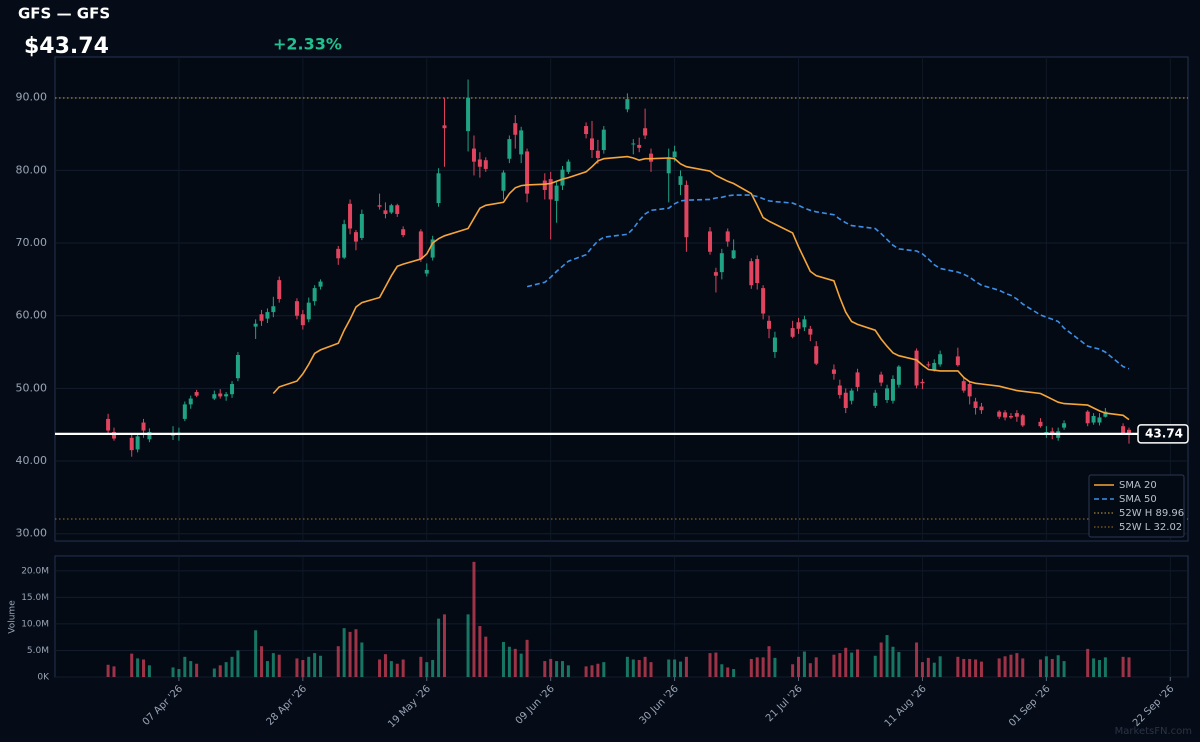  Describe the element at coordinates (32, 242) in the screenshot. I see `y-tick-label: 70.00` at that location.